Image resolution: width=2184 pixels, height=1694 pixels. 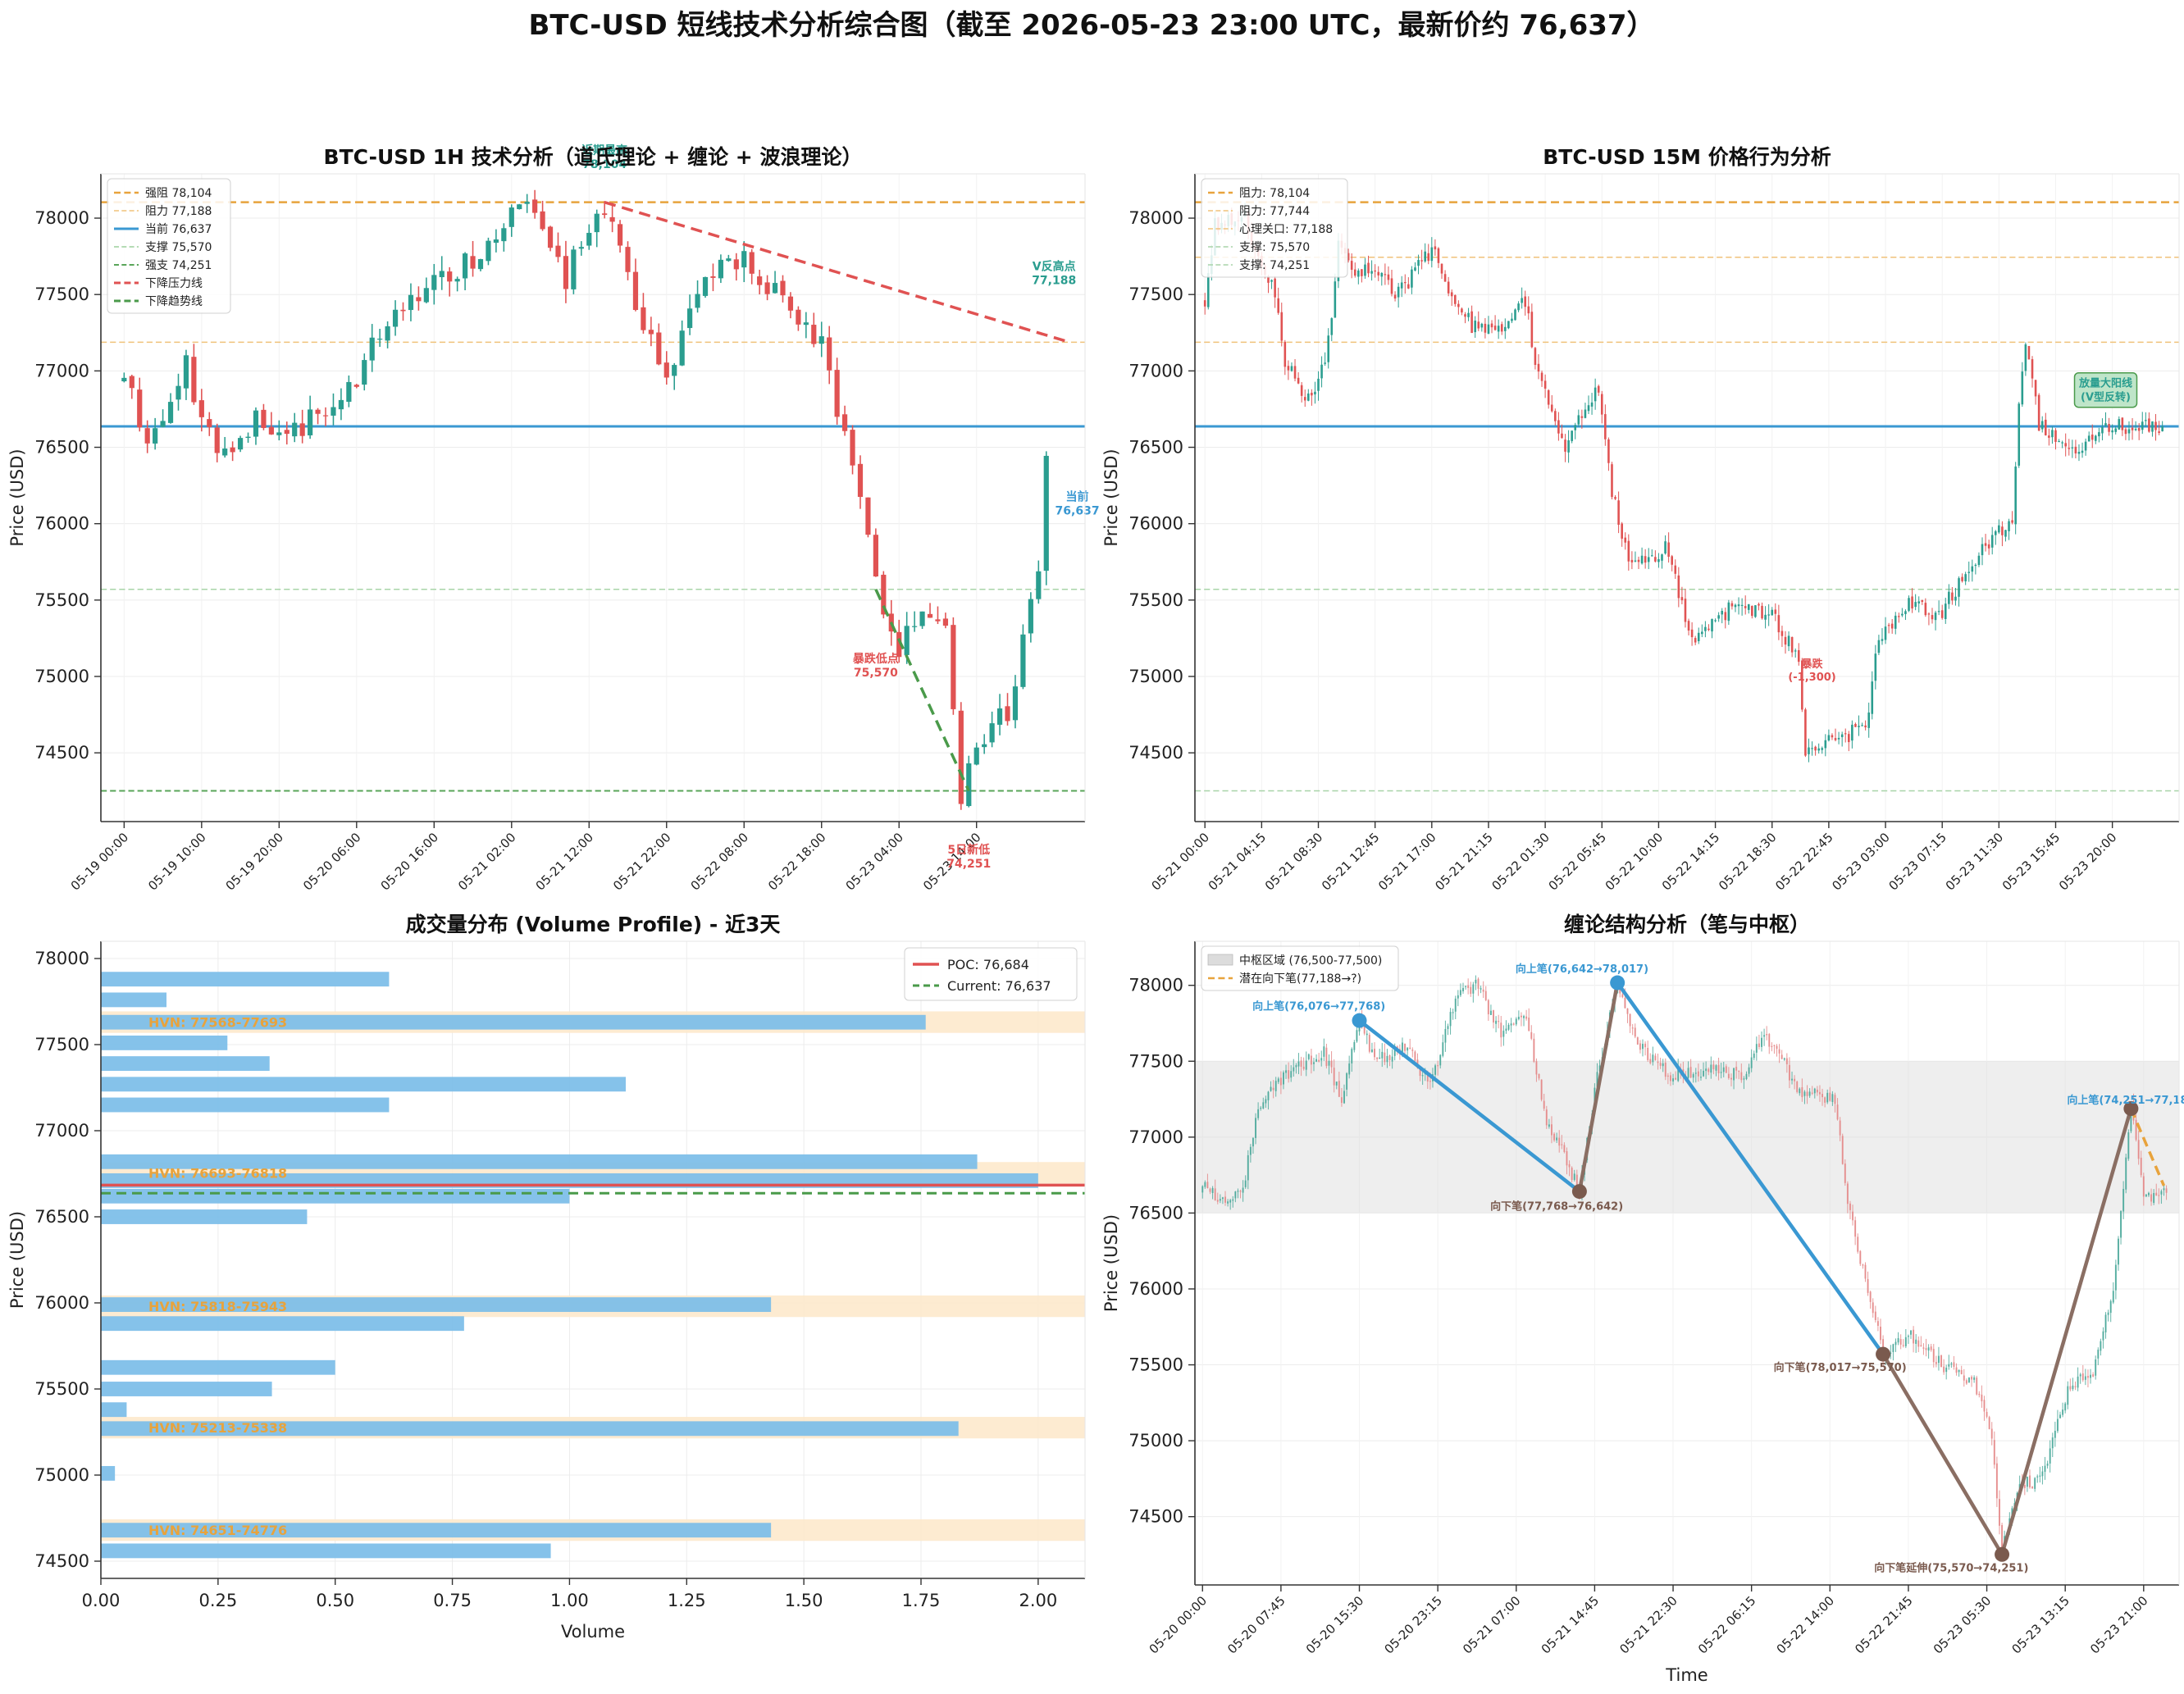 I want to click on m15-ytick-label: 77500, so click(x=1155, y=294).